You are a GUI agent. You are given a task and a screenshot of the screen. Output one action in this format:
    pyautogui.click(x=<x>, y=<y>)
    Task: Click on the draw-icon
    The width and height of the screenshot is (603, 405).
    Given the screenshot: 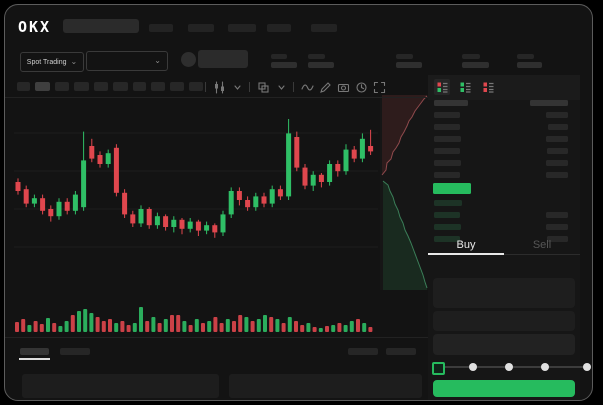 What is the action you would take?
    pyautogui.click(x=325, y=87)
    